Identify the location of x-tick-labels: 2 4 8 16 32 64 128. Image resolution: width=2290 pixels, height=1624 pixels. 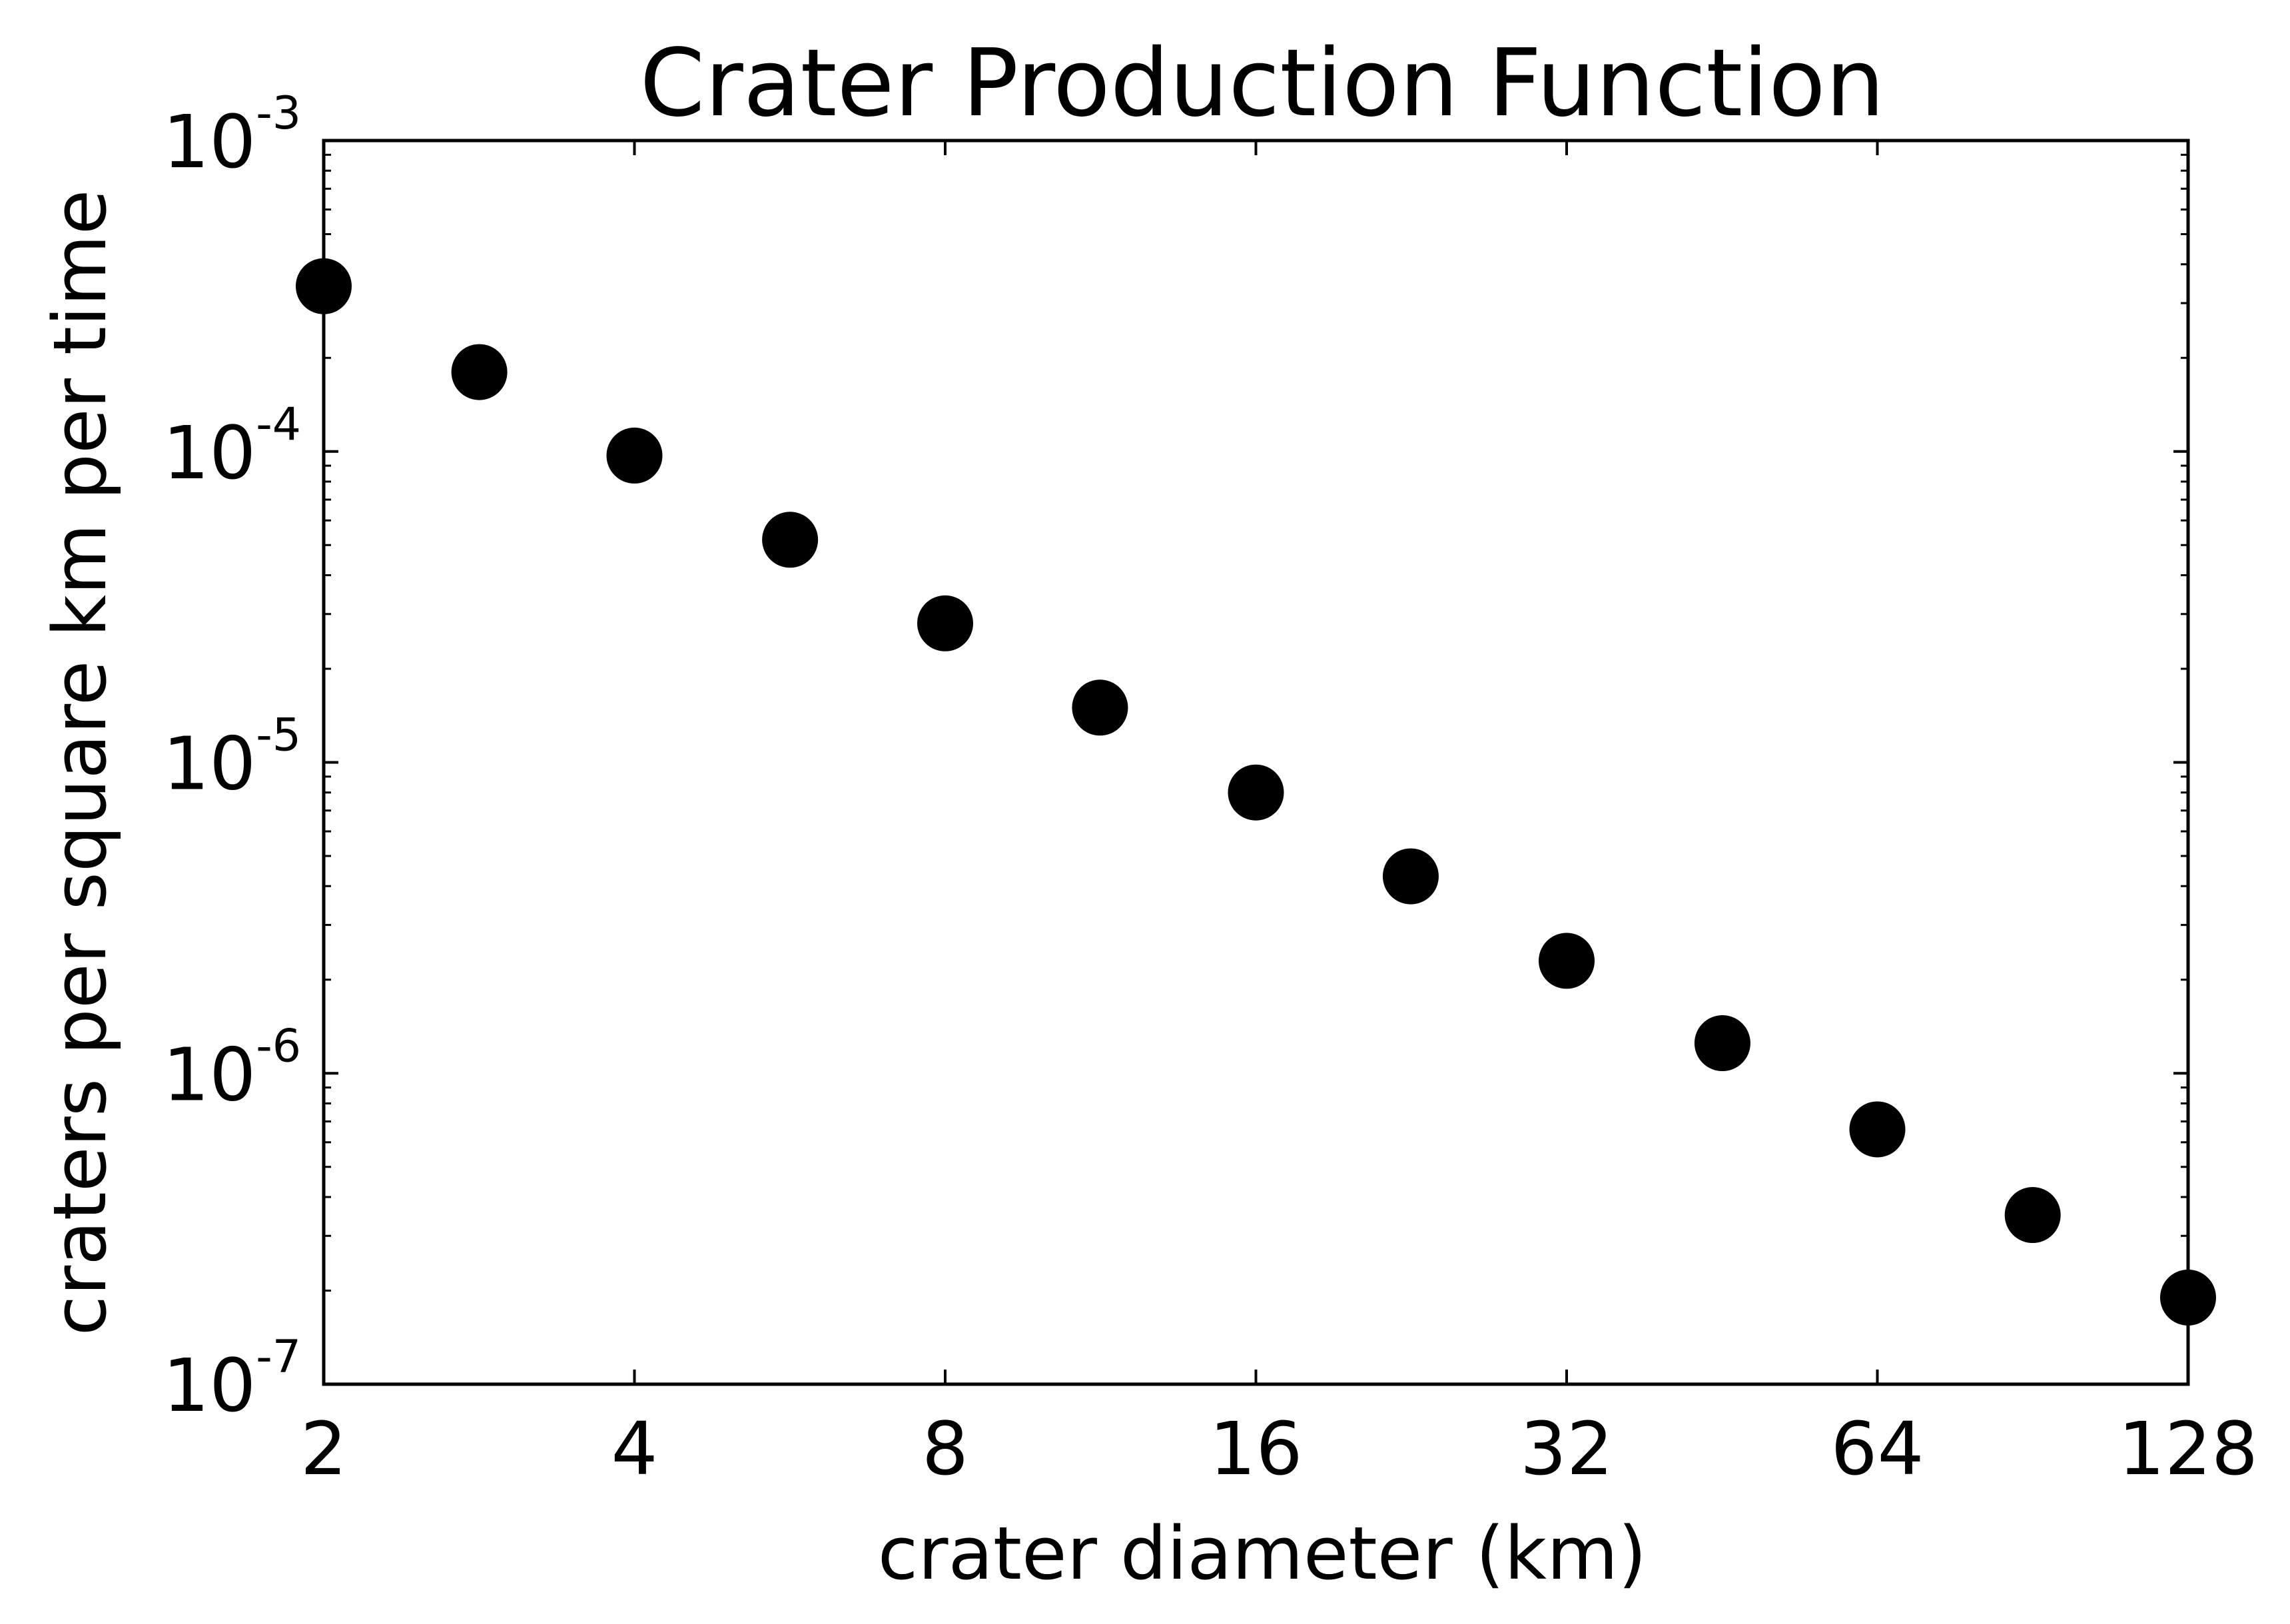
(1279, 1448).